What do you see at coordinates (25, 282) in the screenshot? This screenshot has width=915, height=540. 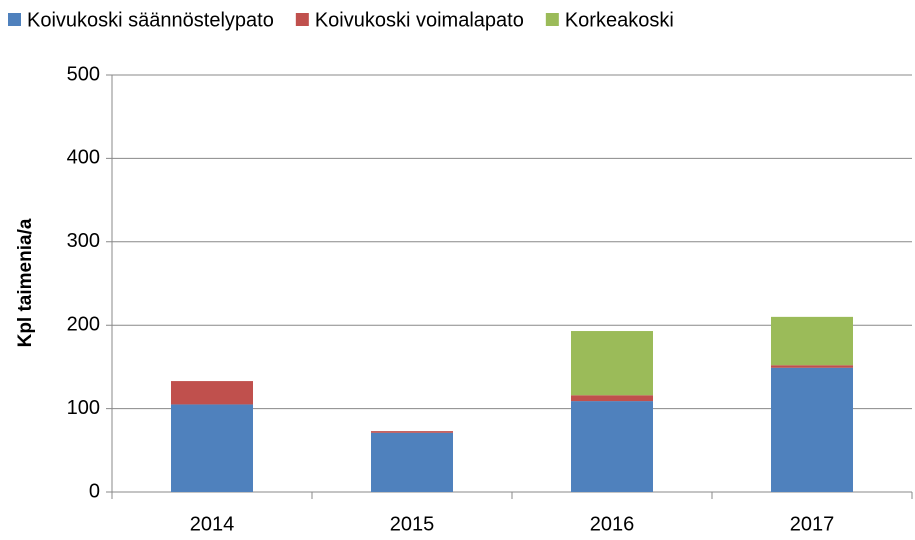 I see `y-axis-label: Kpl taimenia/a` at bounding box center [25, 282].